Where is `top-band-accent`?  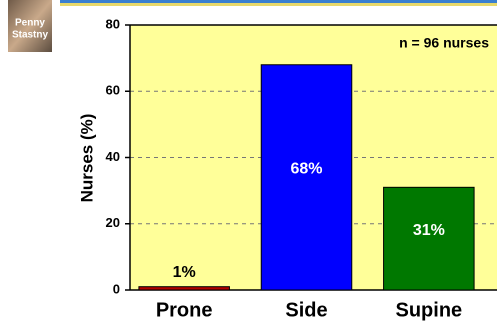
top-band-accent is located at coordinates (278, 4).